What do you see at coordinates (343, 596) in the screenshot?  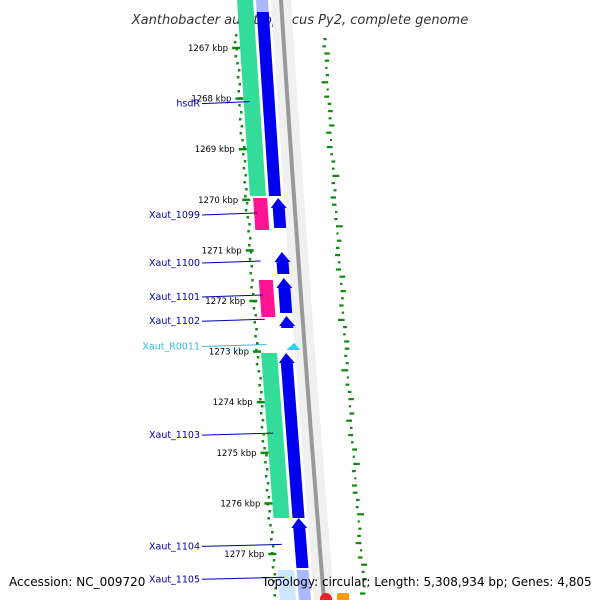 I see `marker-orange` at bounding box center [343, 596].